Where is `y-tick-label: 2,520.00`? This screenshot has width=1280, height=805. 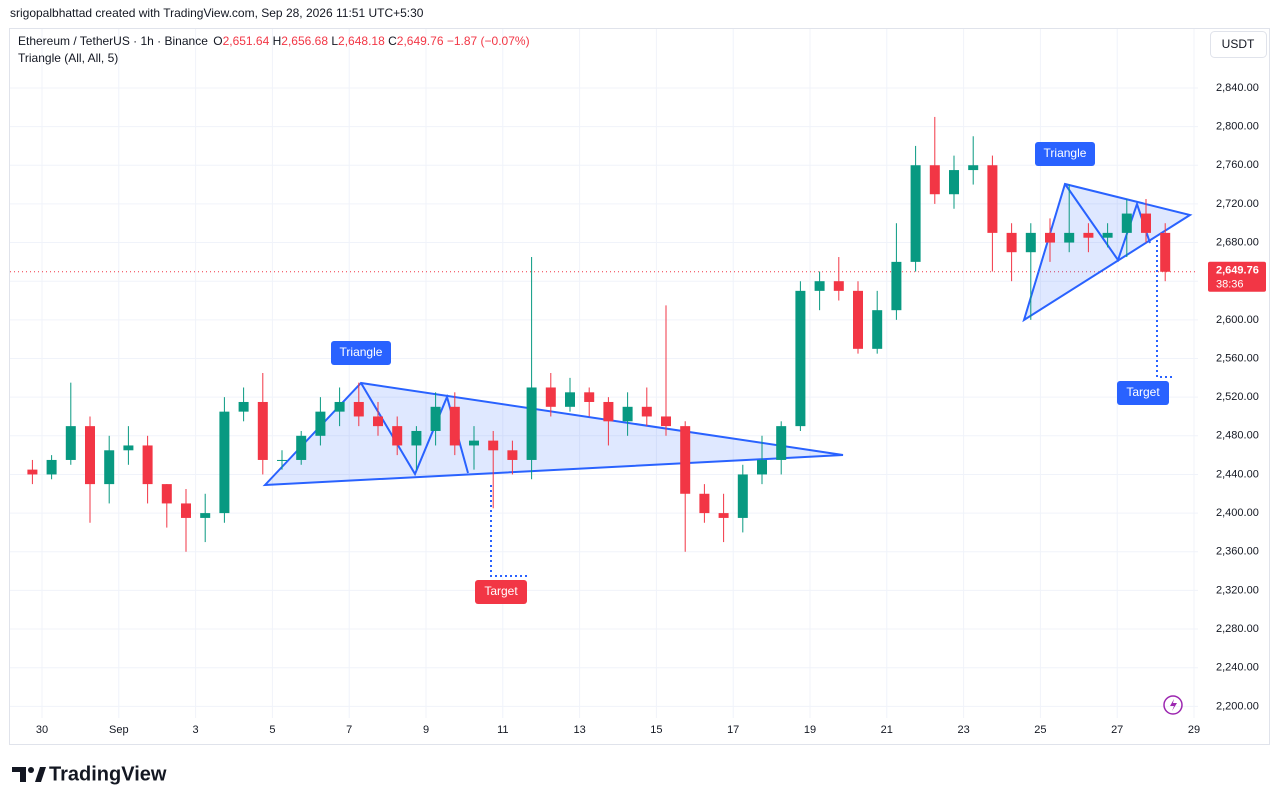
y-tick-label: 2,520.00 is located at coordinates (1237, 397).